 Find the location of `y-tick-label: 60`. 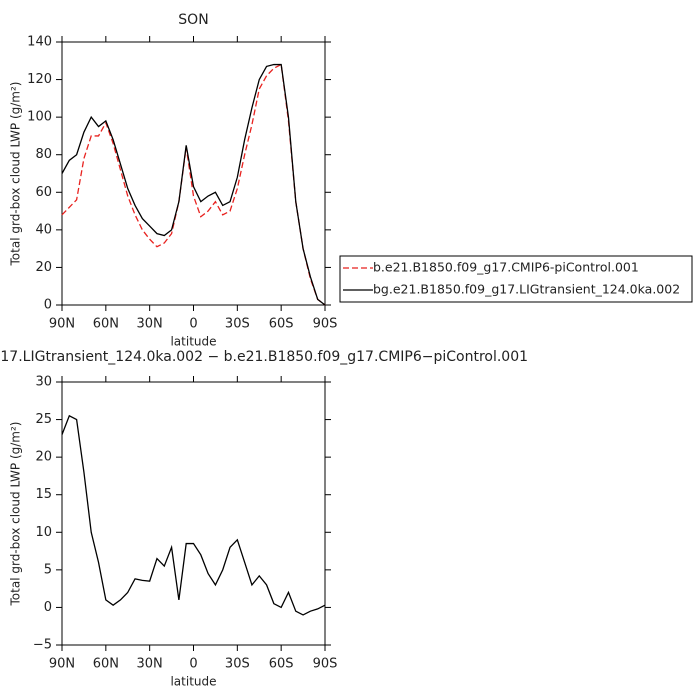

y-tick-label: 60 is located at coordinates (43, 192).